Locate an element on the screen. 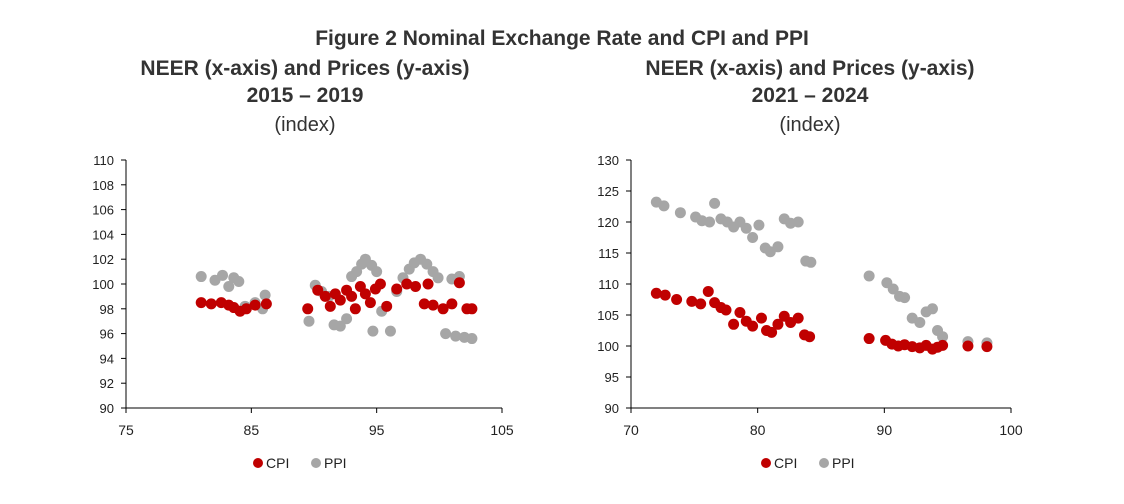  chart-unit-left: (index) is located at coordinates (305, 125).